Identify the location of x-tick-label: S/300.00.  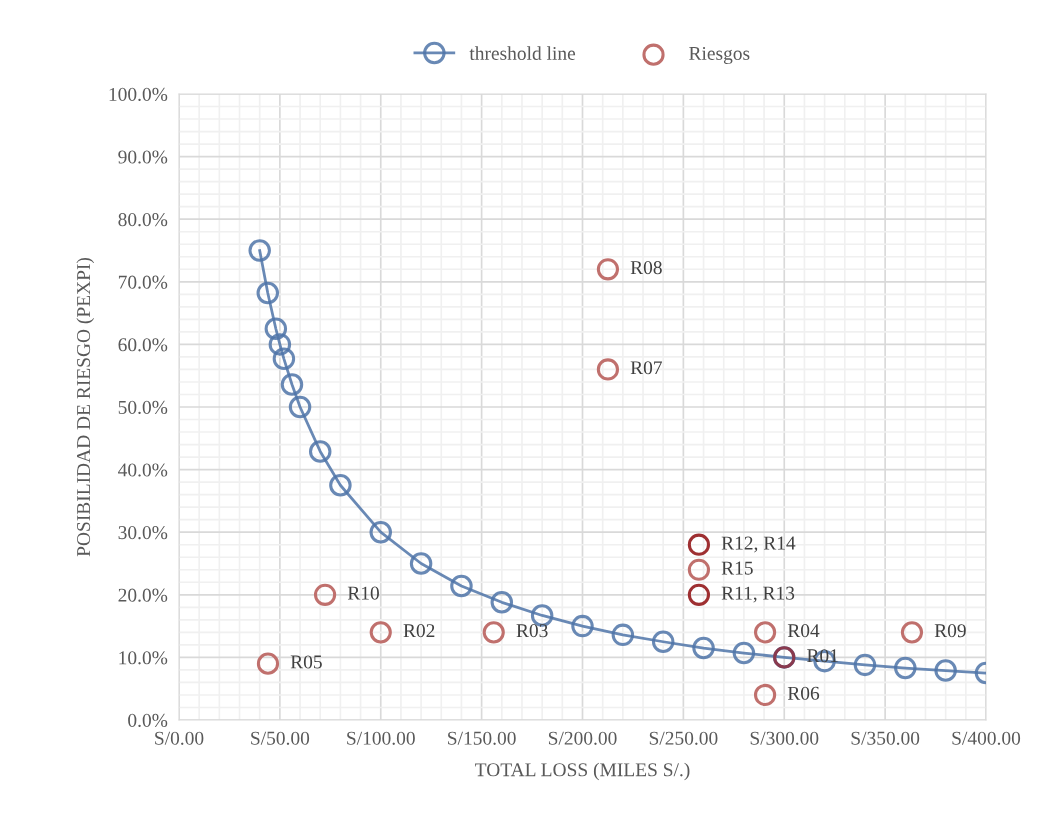
(784, 738).